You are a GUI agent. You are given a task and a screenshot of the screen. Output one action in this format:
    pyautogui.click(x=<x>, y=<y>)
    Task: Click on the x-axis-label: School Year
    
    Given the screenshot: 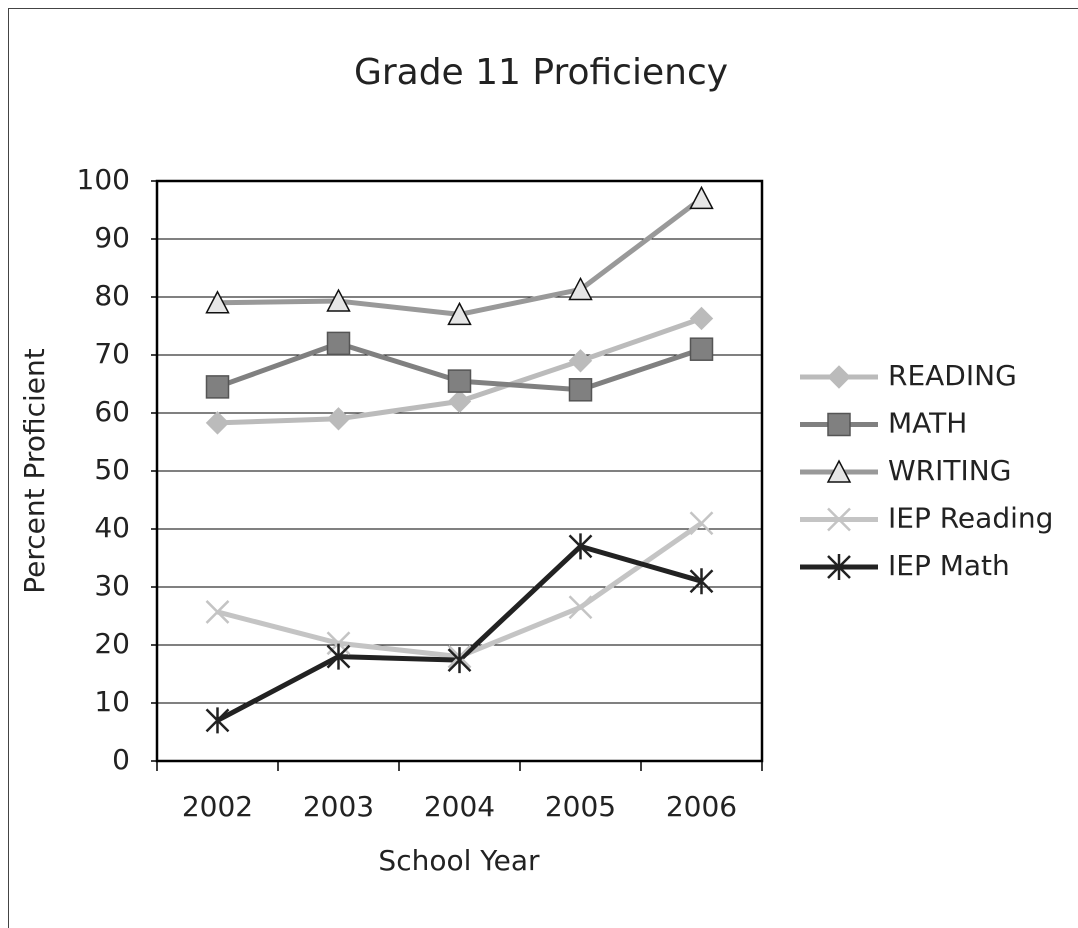 What is the action you would take?
    pyautogui.click(x=459, y=860)
    